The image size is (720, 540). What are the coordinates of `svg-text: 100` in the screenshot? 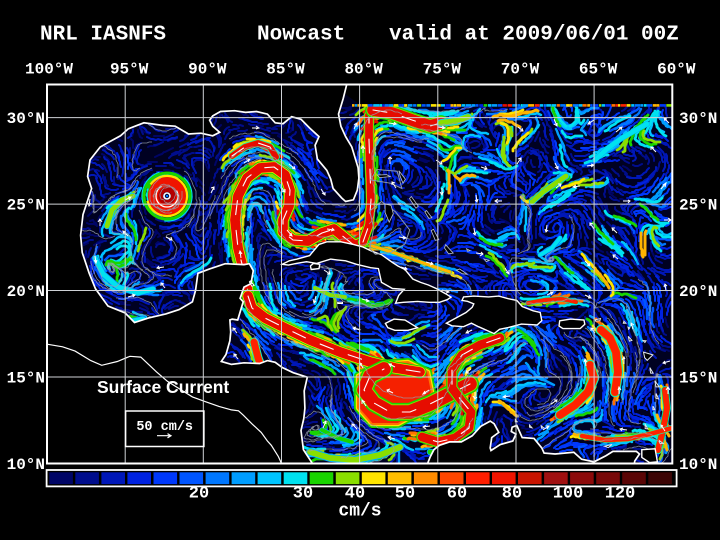 It's located at (568, 494).